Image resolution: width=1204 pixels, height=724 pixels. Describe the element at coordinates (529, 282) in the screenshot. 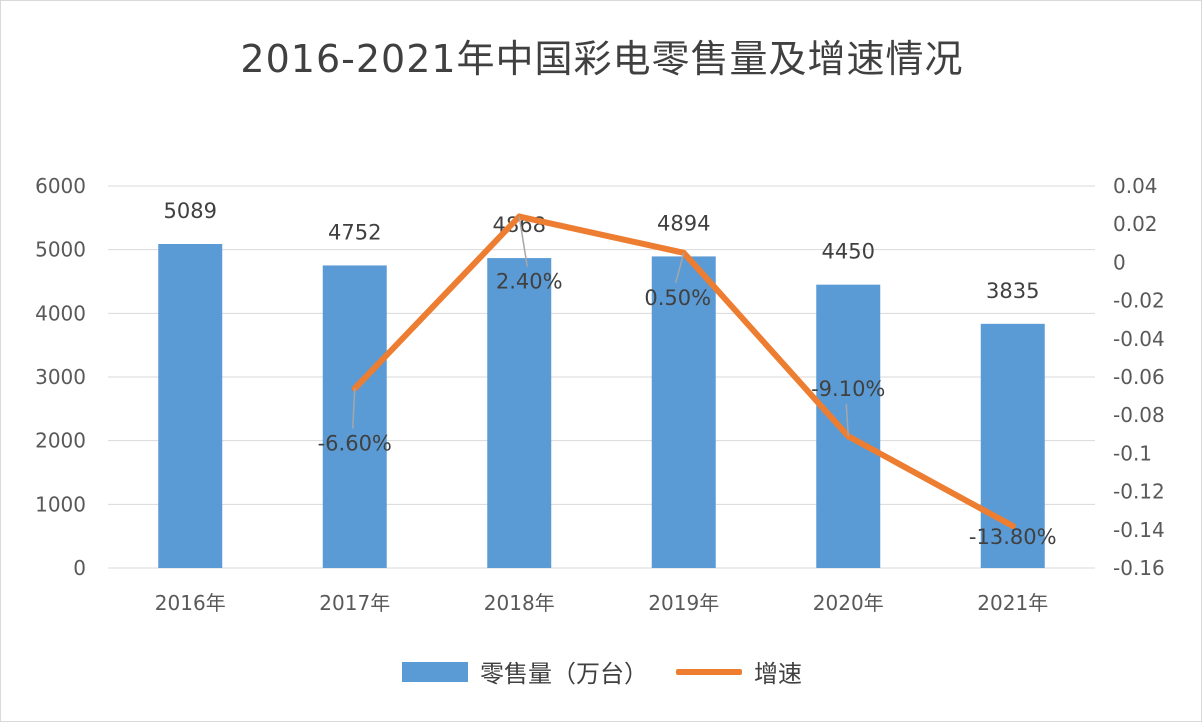

I see `growth-data-label: 2.40%` at that location.